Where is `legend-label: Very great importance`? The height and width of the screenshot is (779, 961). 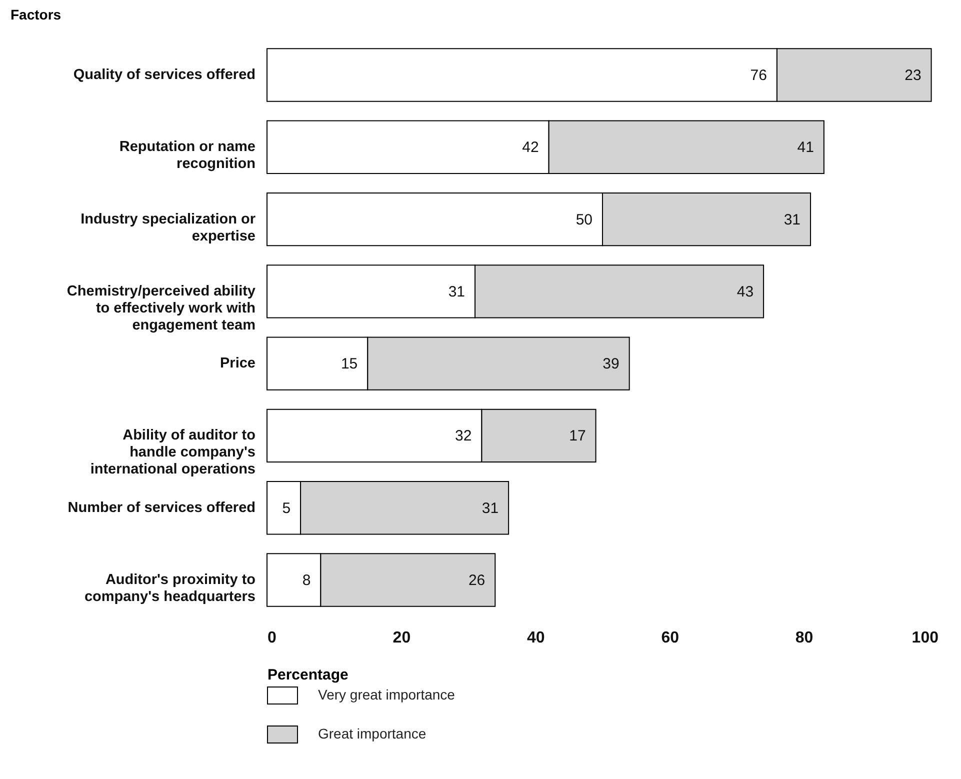
legend-label: Very great importance is located at coordinates (387, 694).